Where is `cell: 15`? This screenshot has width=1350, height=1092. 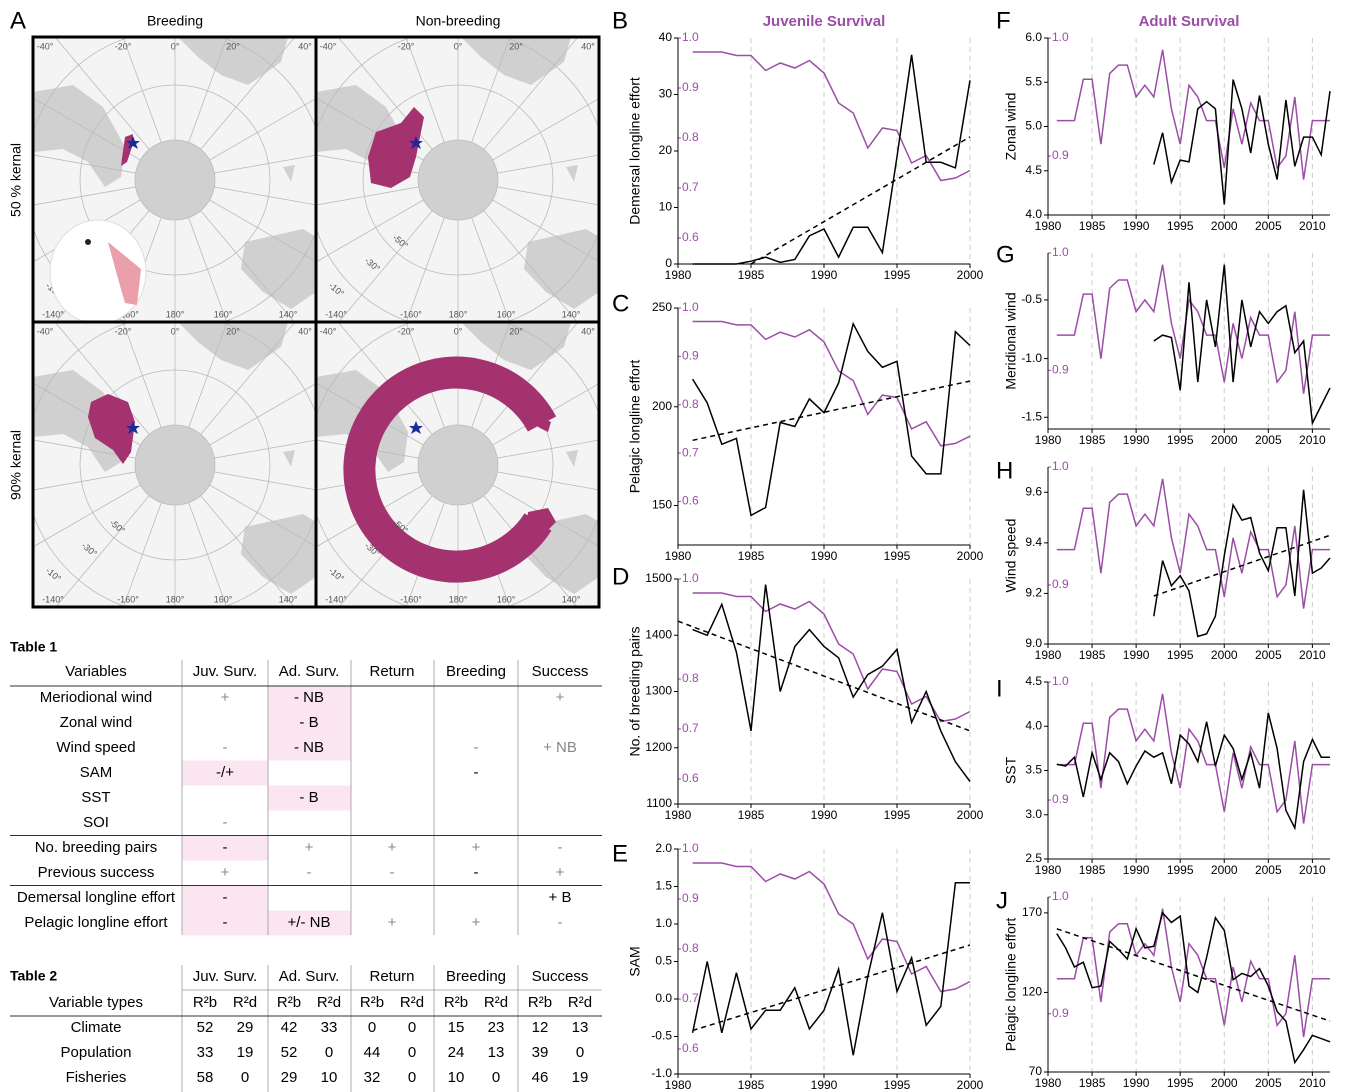
cell: 15 is located at coordinates (456, 1027).